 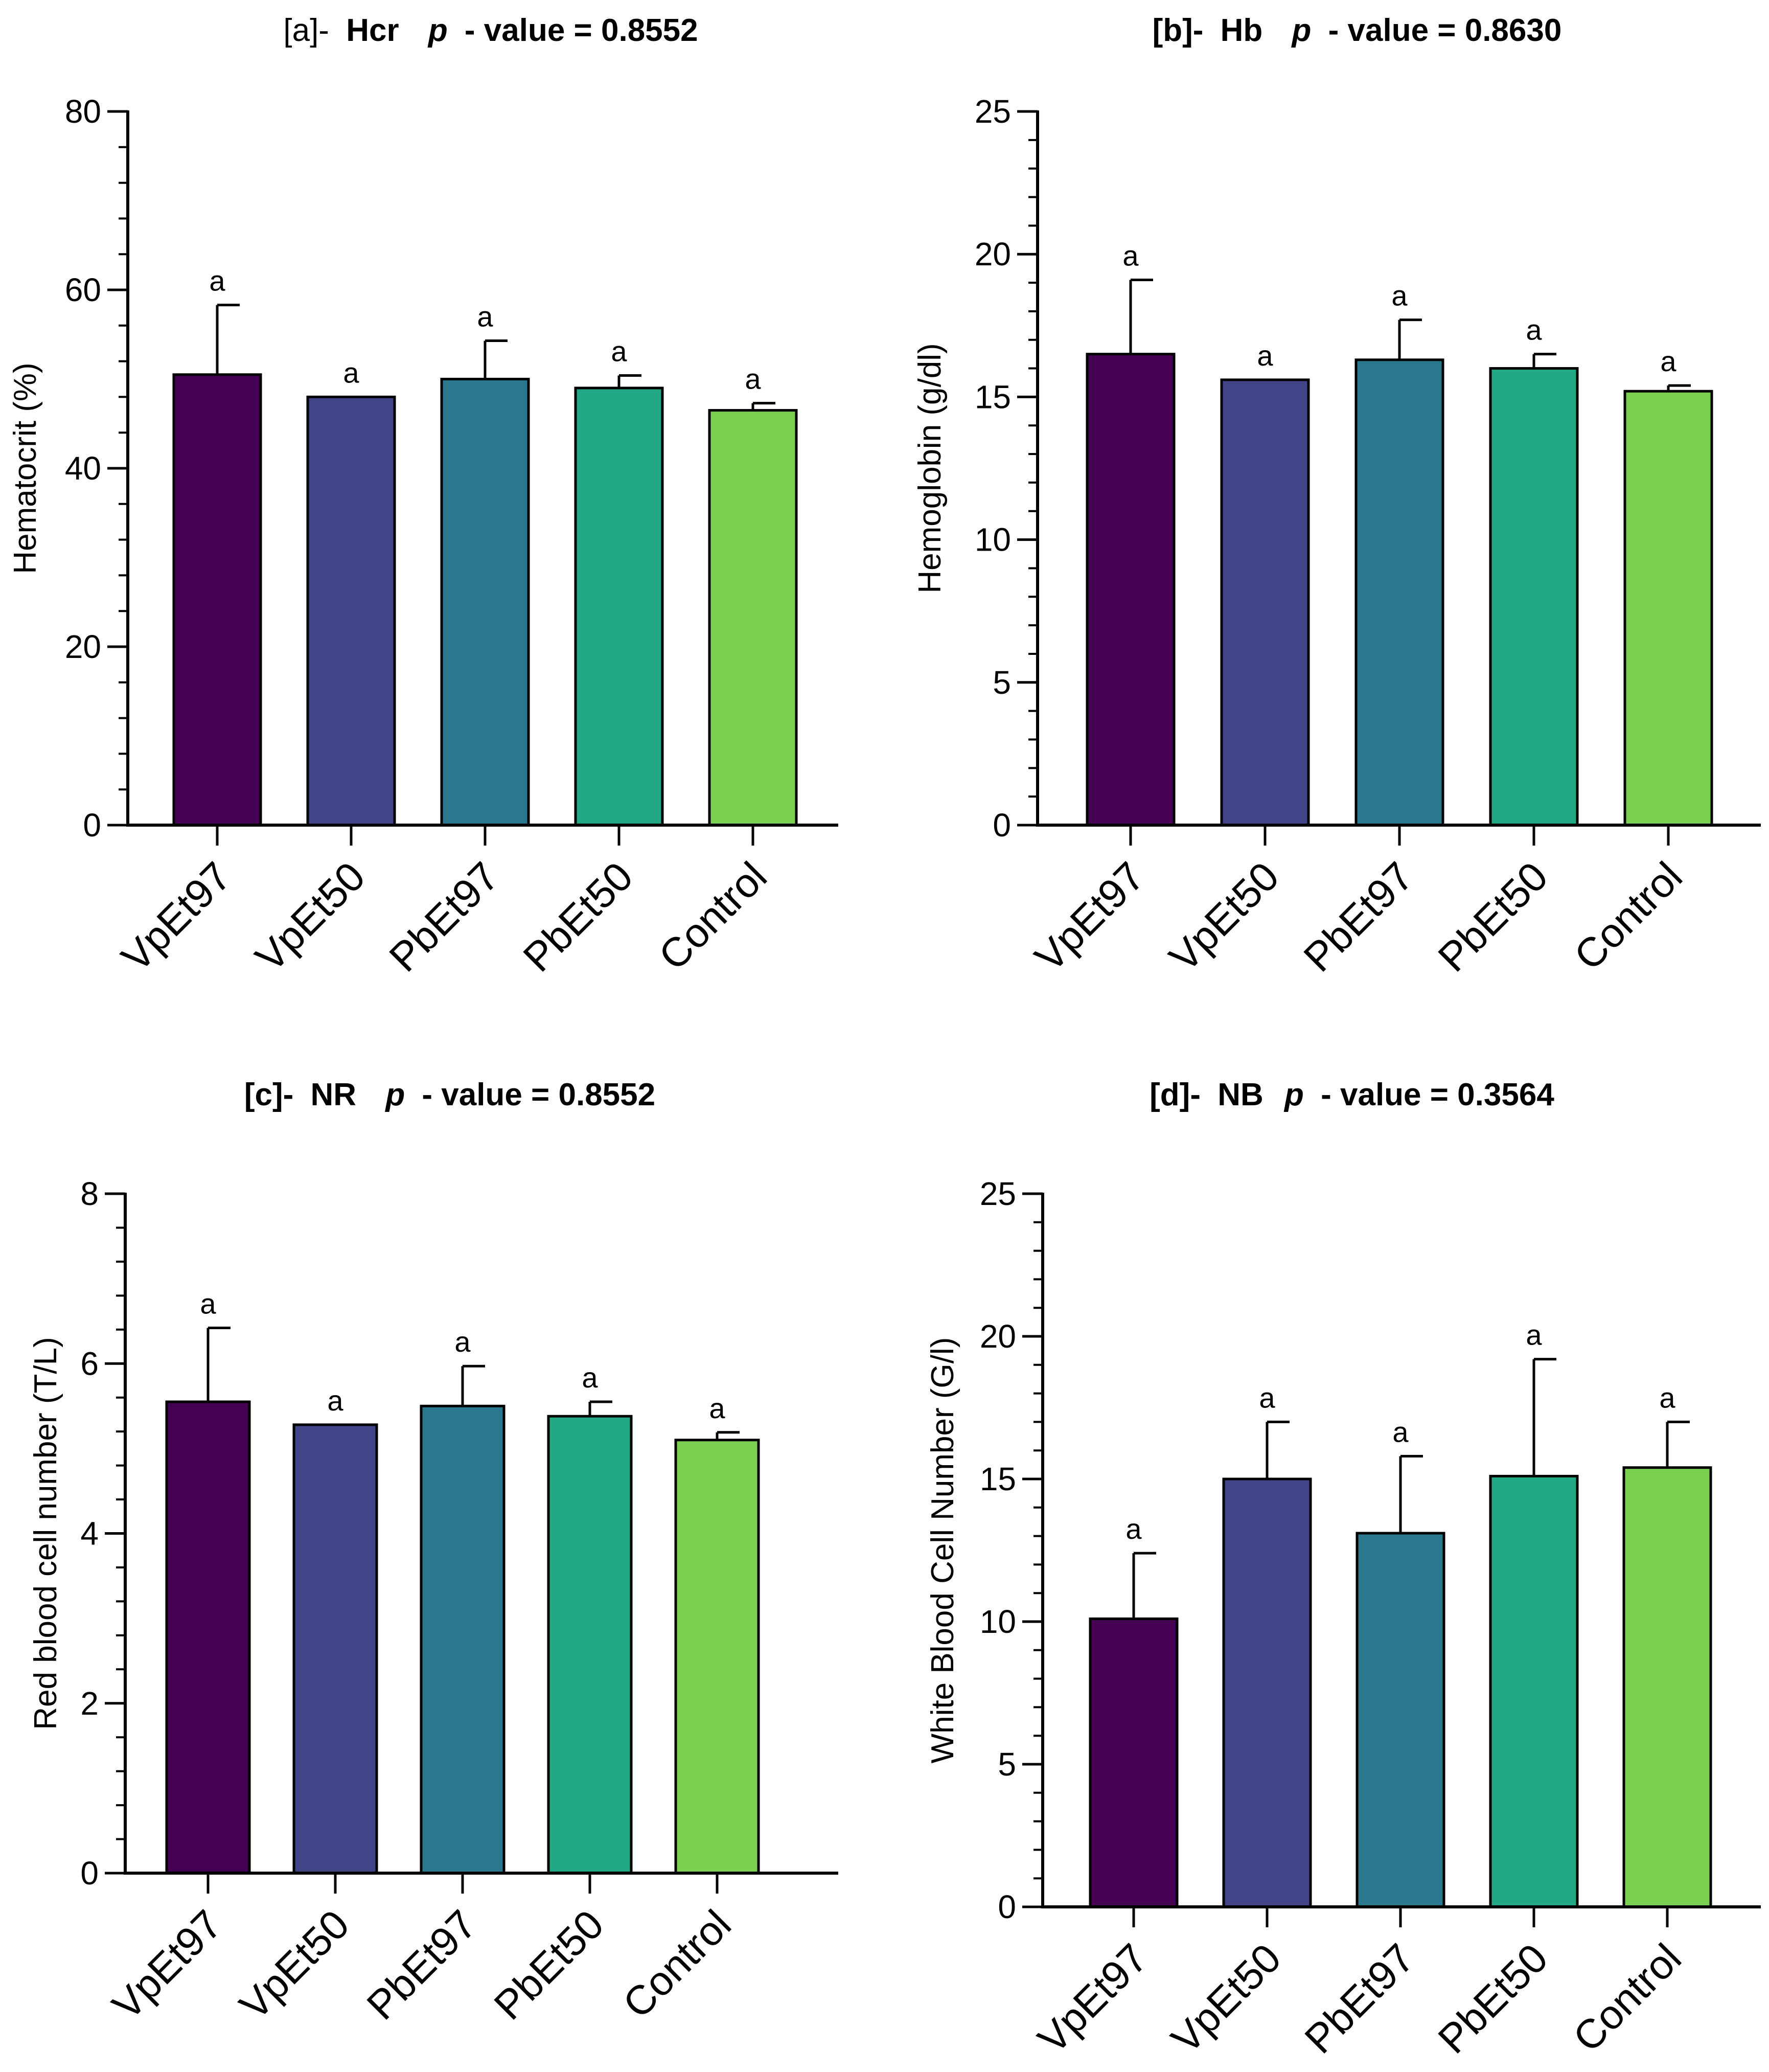 I want to click on panel-d-x-tick-label: PbEt97, so click(x=1359, y=1998).